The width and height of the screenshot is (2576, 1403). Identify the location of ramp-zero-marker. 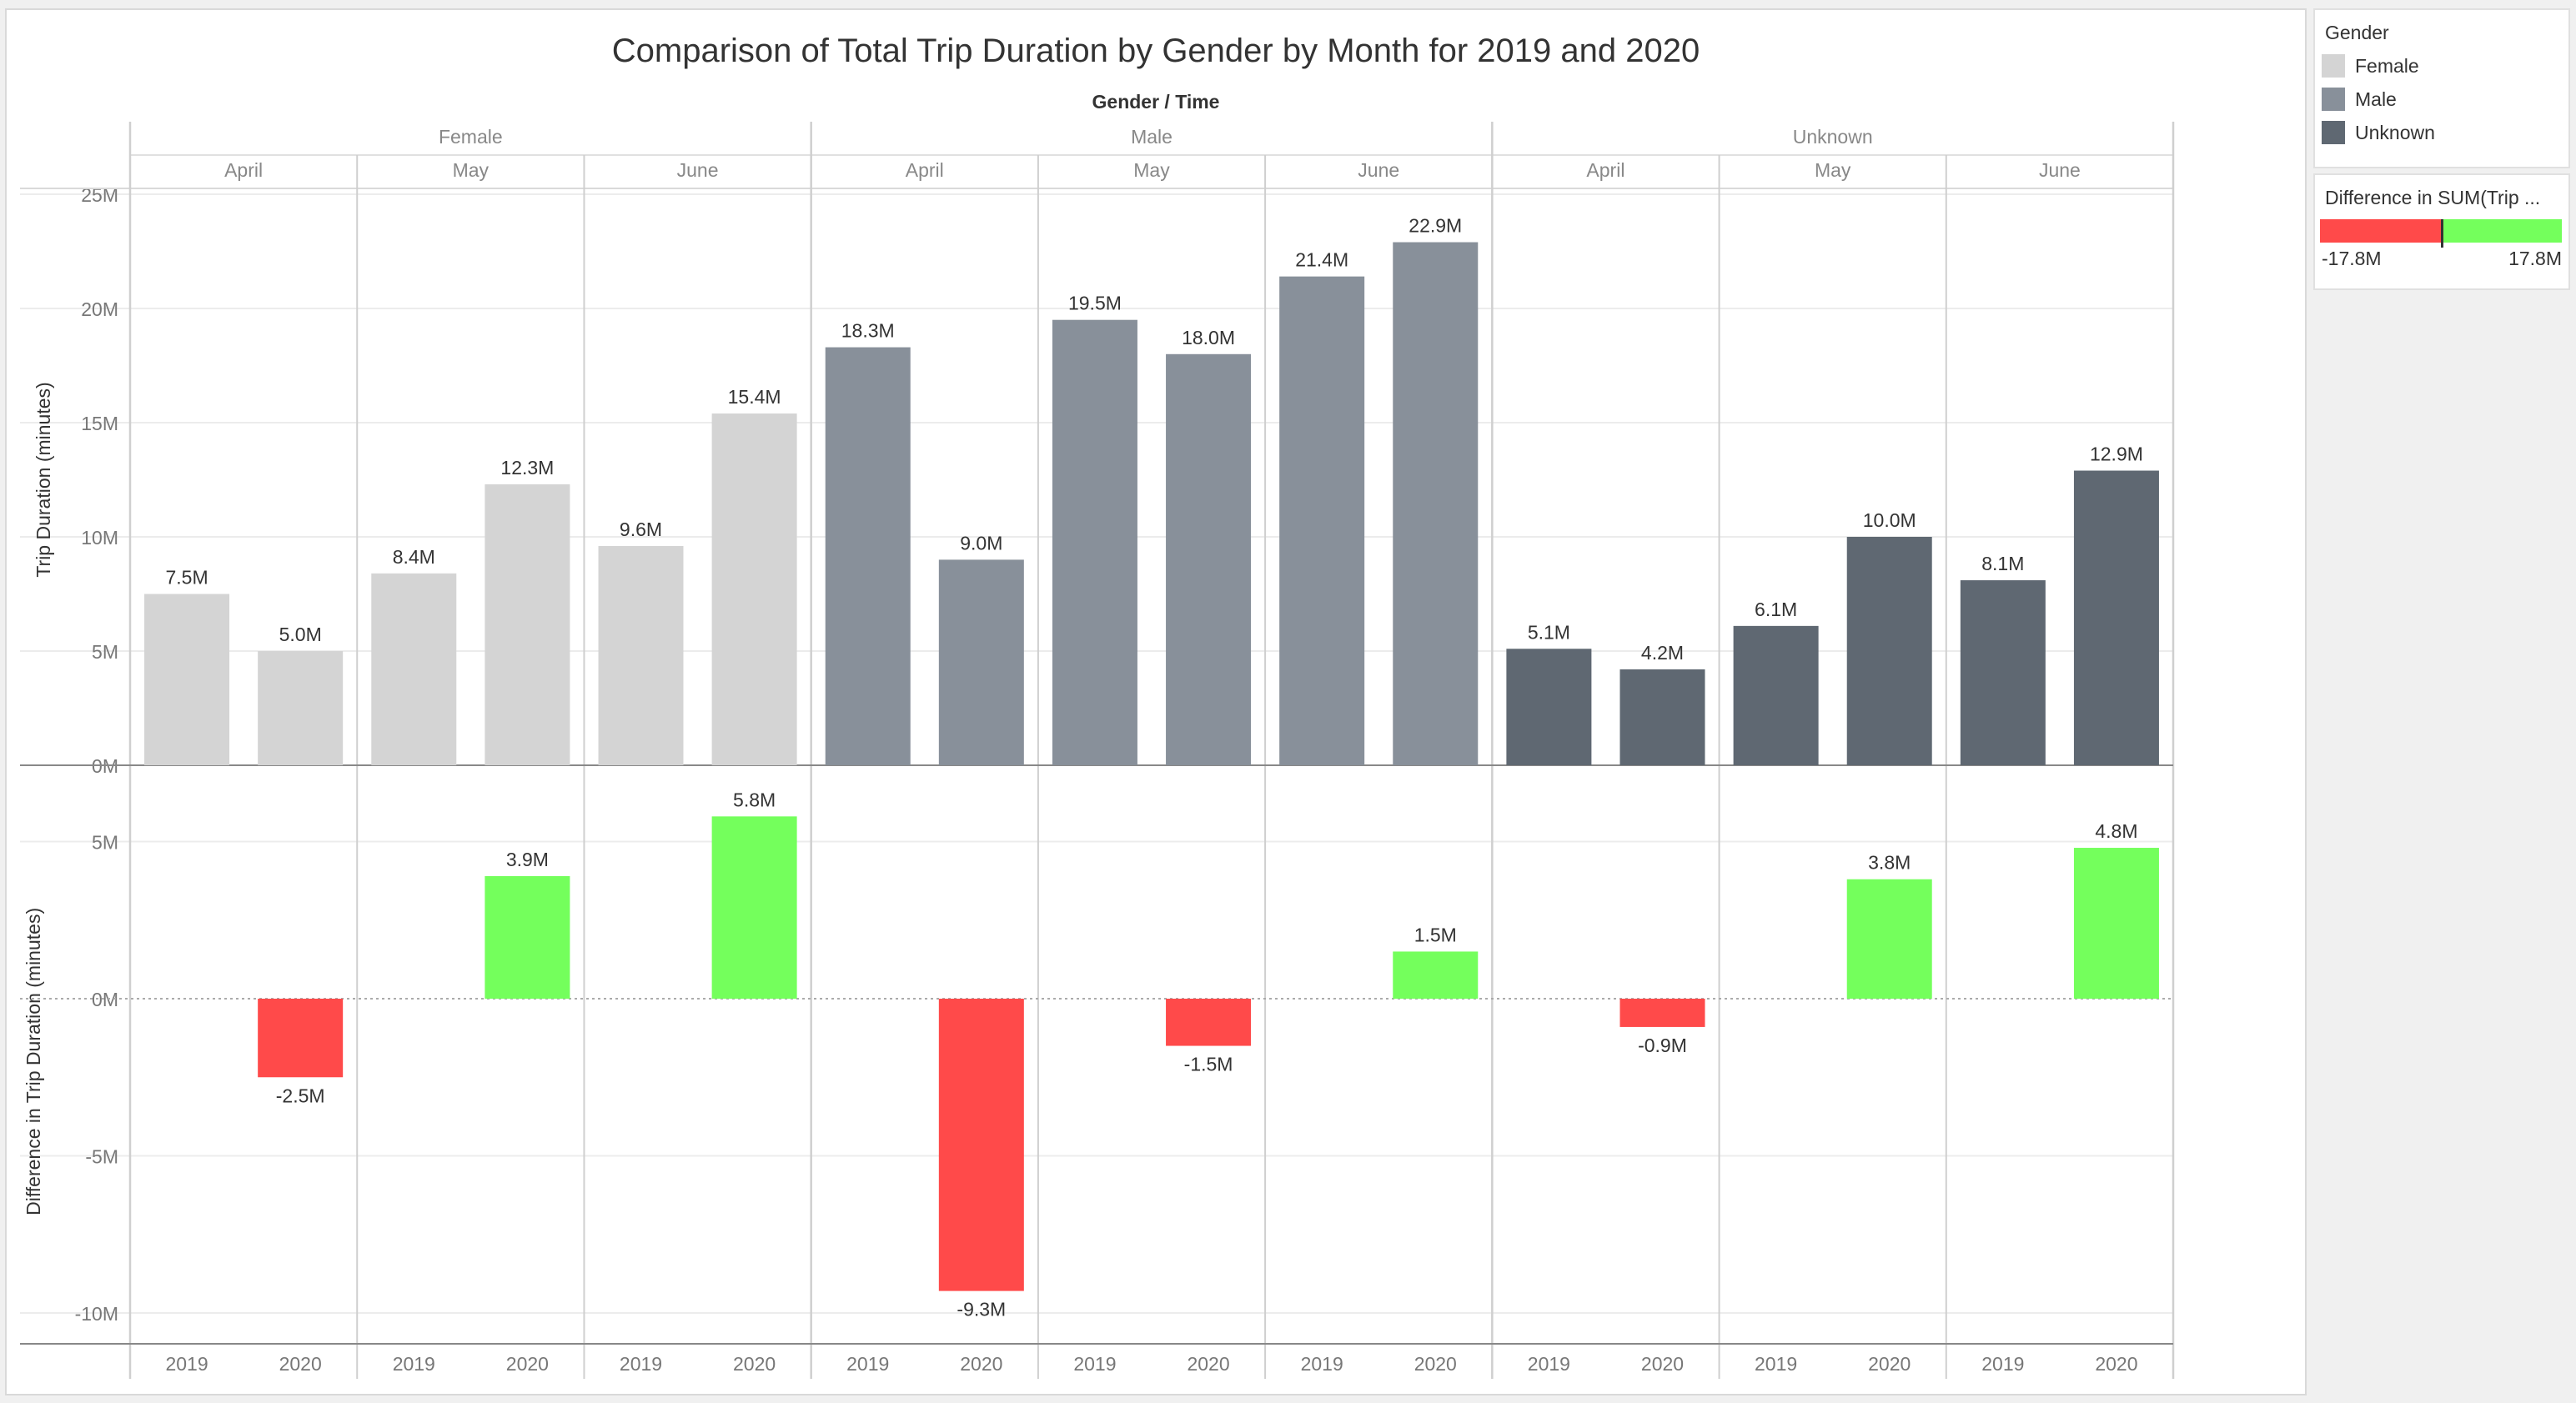
(2442, 234).